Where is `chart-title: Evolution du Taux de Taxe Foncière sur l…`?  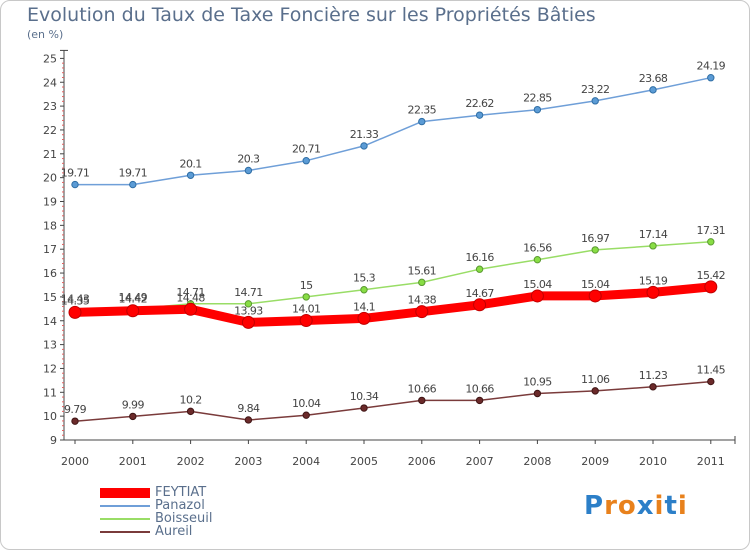
chart-title: Evolution du Taux de Taxe Foncière sur l… is located at coordinates (311, 15).